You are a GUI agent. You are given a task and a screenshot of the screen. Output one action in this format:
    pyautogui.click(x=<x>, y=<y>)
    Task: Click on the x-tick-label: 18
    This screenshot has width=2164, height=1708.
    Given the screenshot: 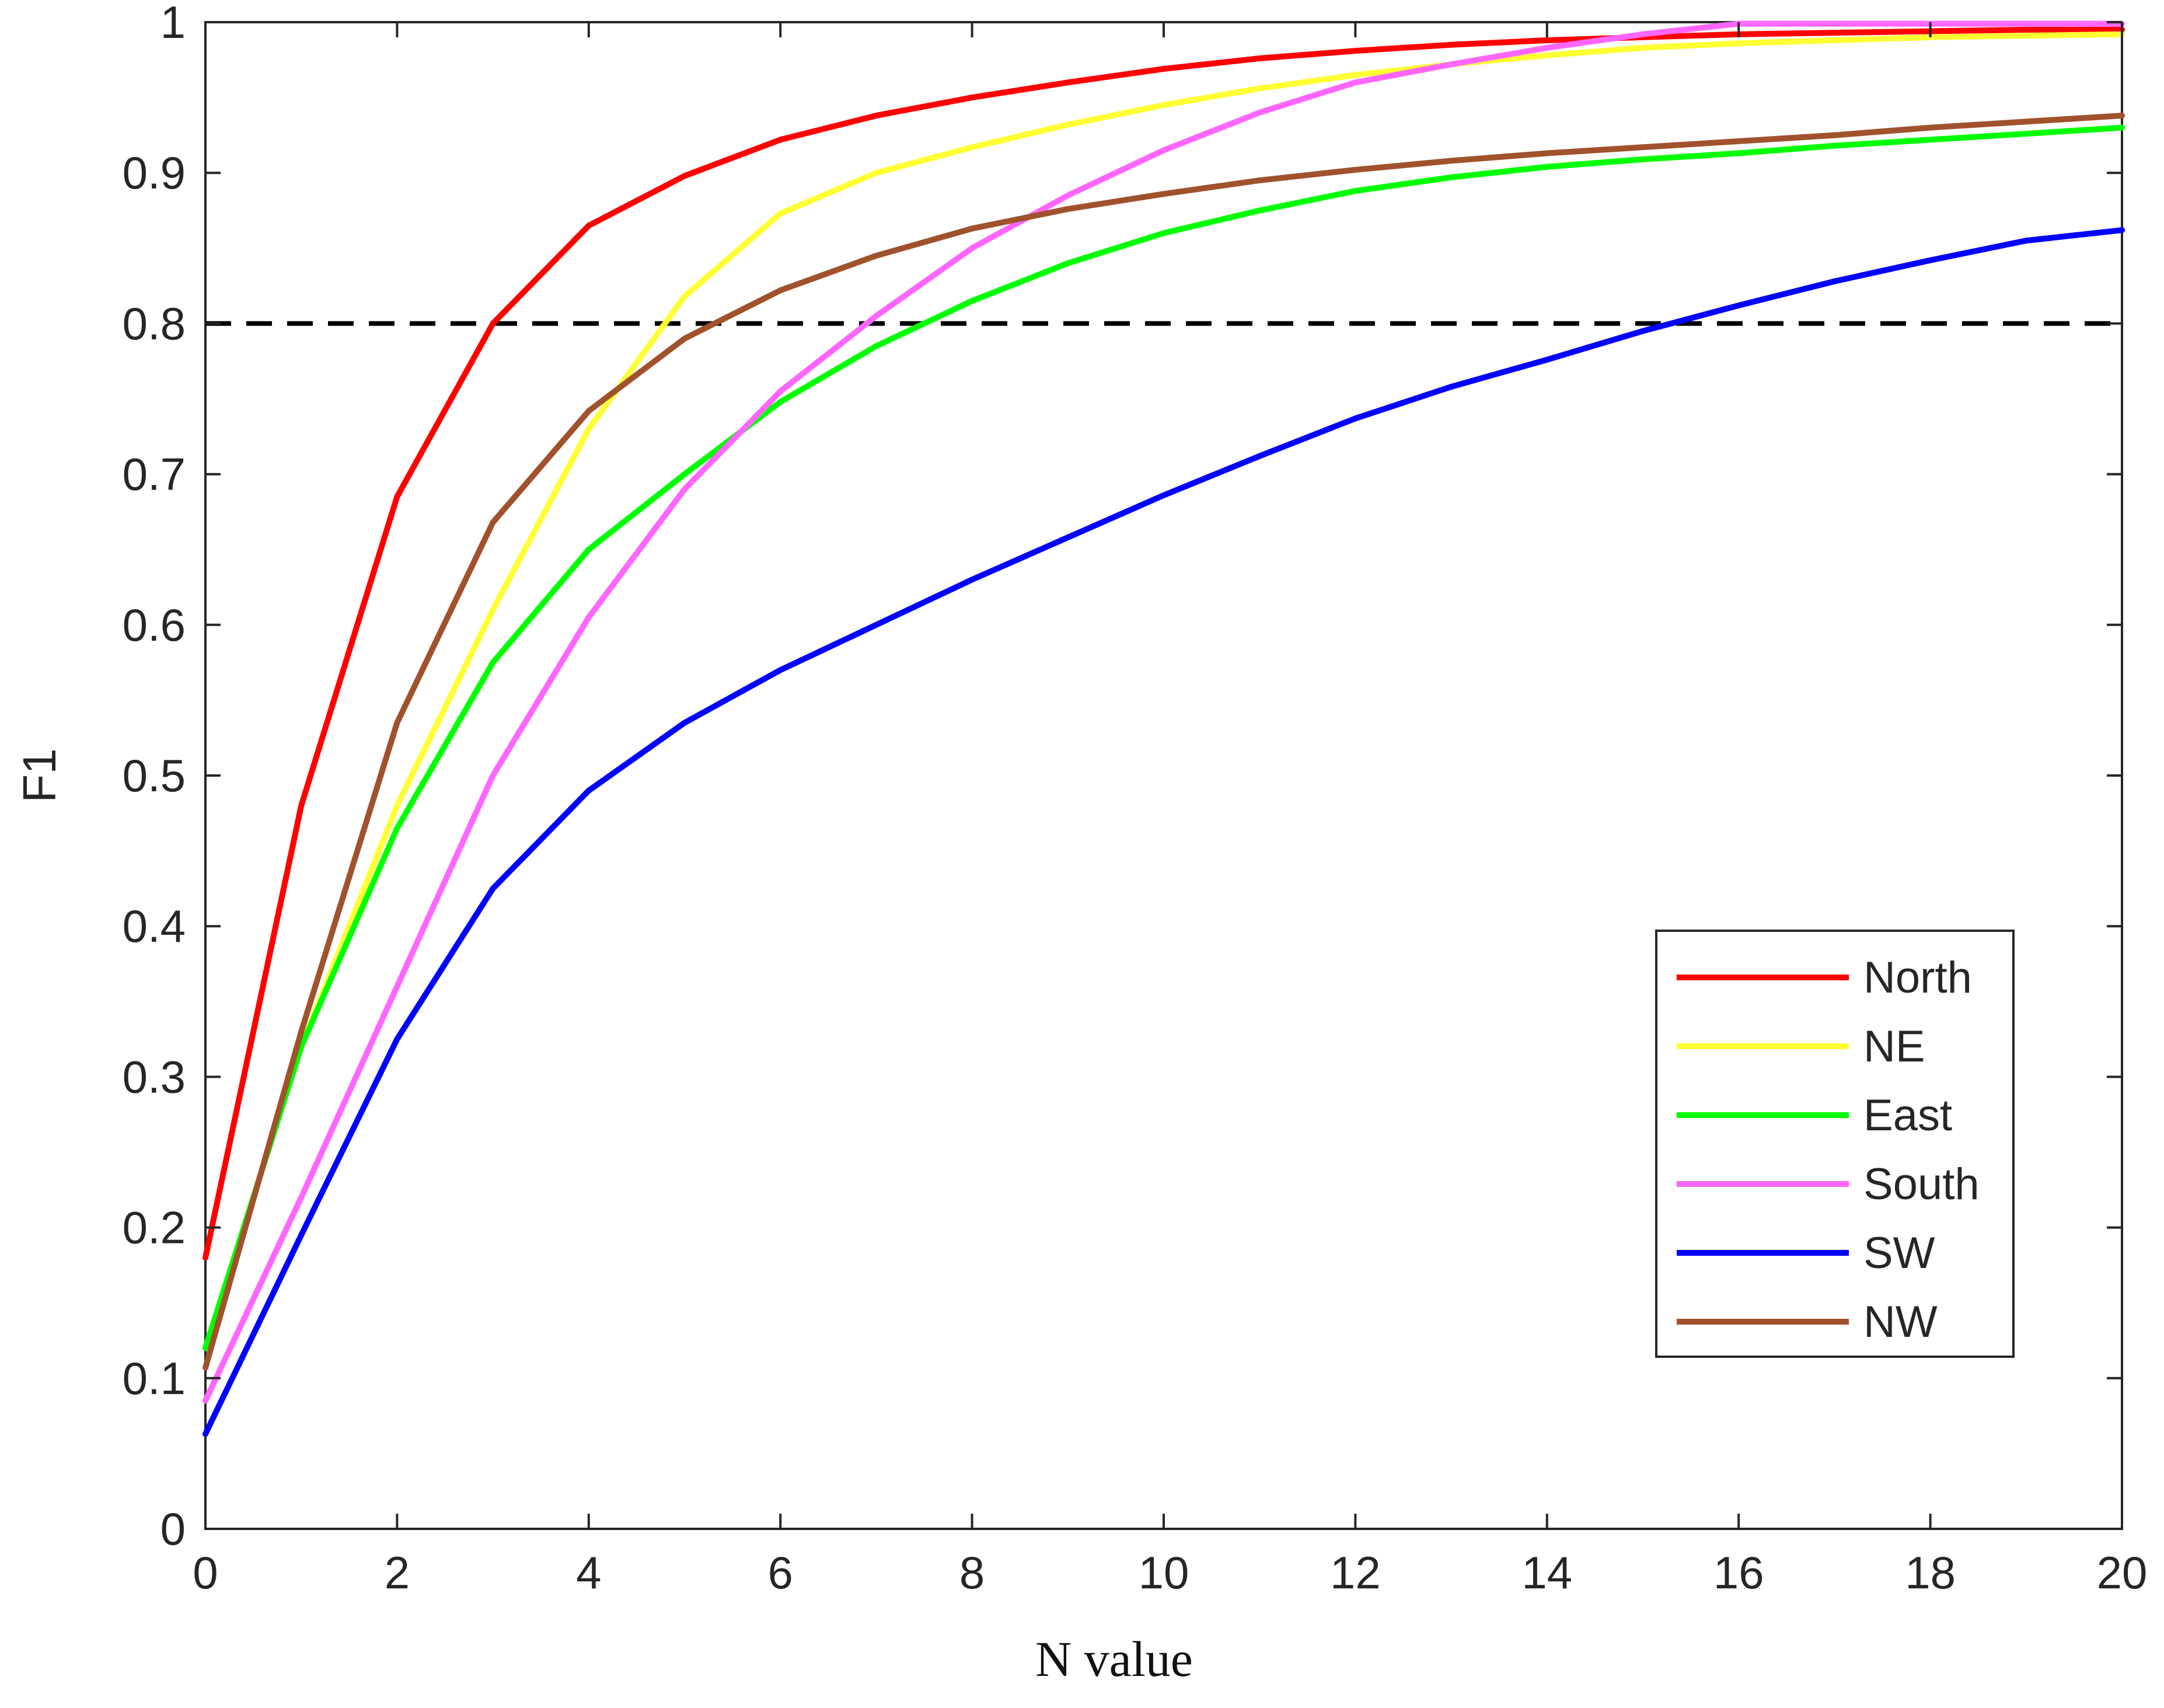 What is the action you would take?
    pyautogui.click(x=1930, y=1572)
    